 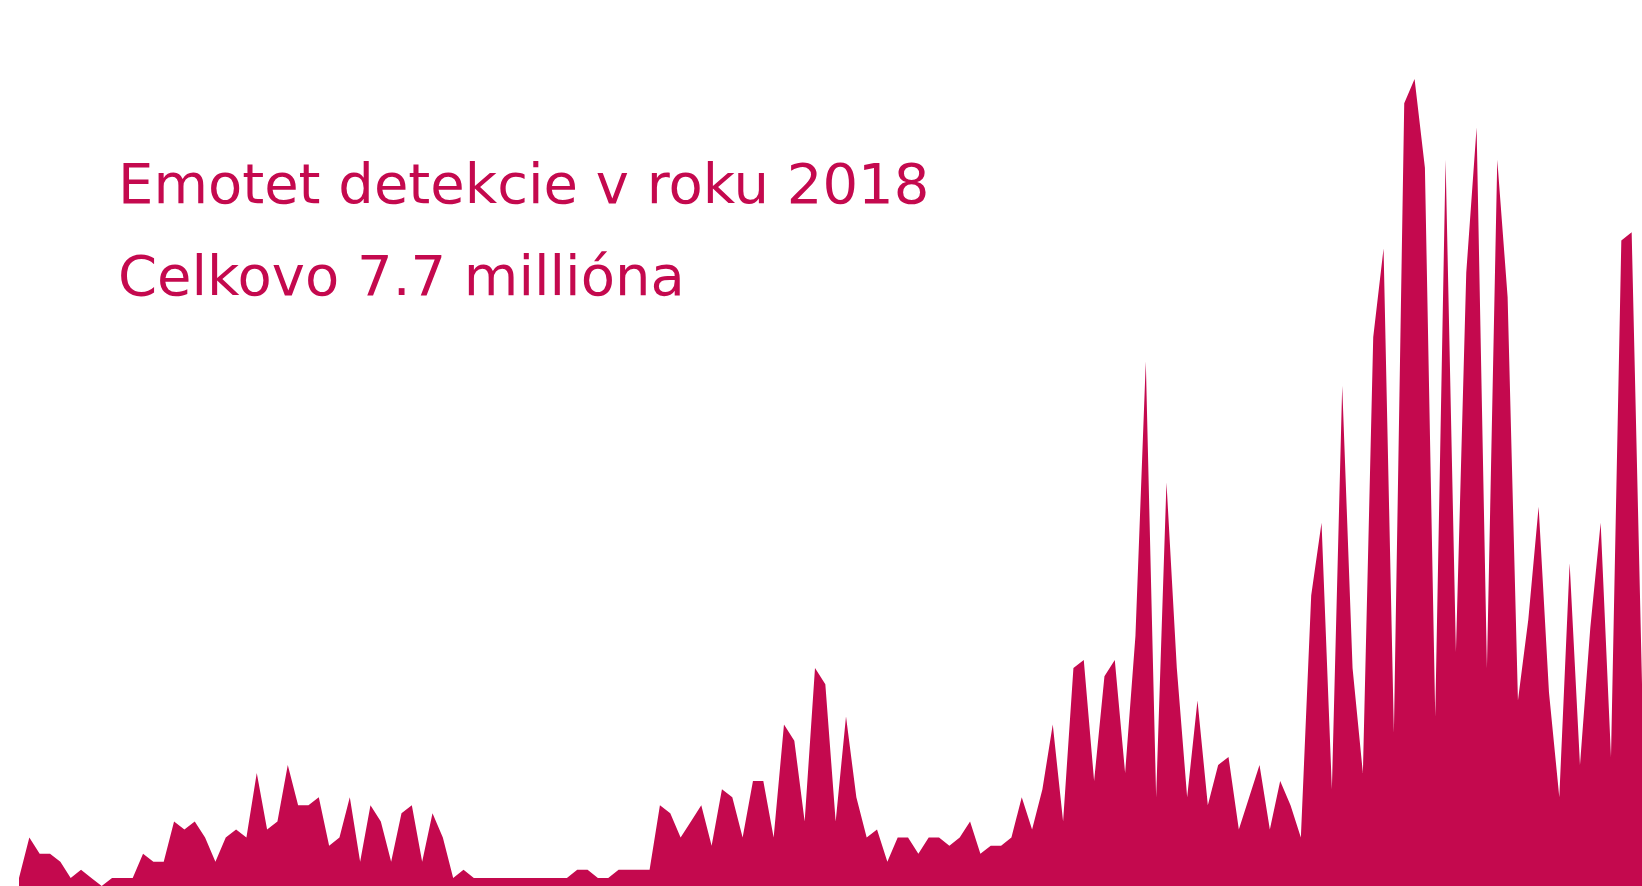 I want to click on text: Celkovo 7.7 millióna, so click(x=402, y=276).